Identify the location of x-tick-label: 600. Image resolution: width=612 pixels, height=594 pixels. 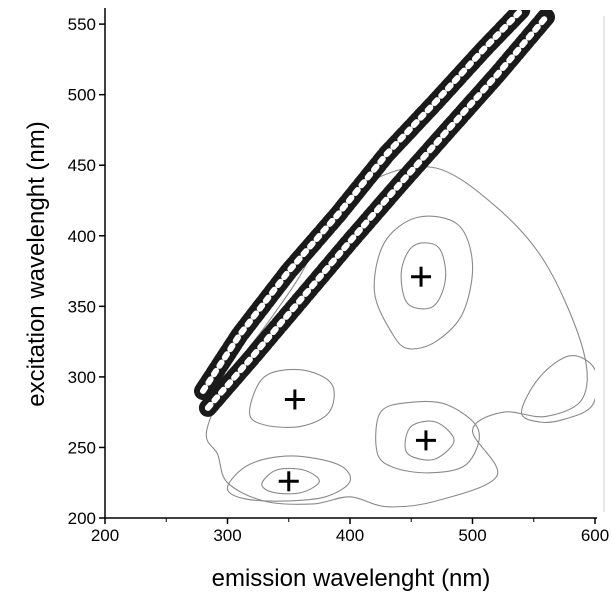
(595, 535).